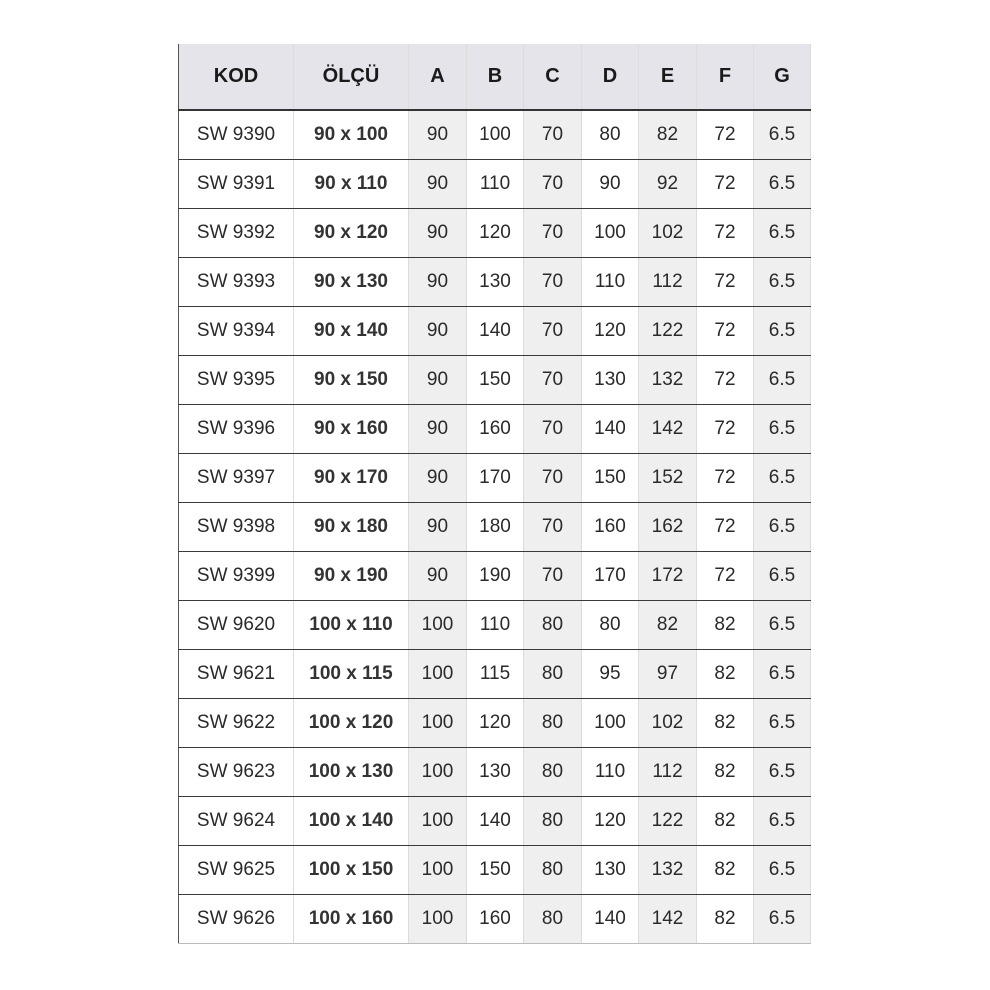 This screenshot has height=990, width=990. I want to click on cell-kod: SW 9397, so click(236, 478).